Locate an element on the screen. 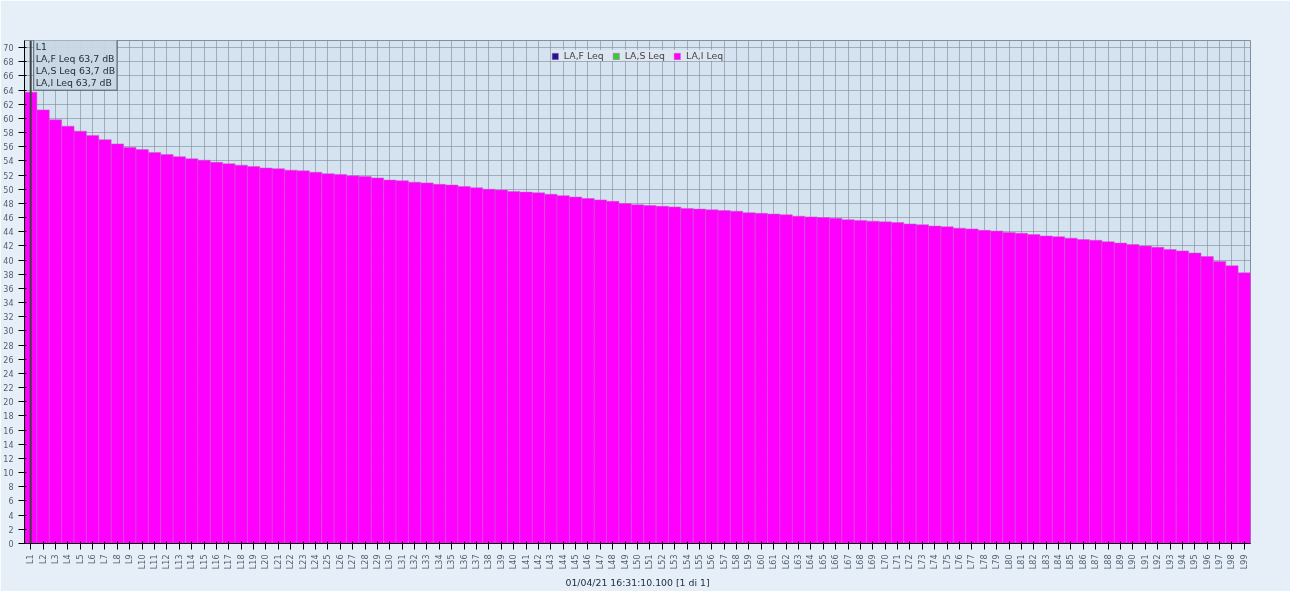 The width and height of the screenshot is (1290, 591). x-tick-label: L43 is located at coordinates (551, 562).